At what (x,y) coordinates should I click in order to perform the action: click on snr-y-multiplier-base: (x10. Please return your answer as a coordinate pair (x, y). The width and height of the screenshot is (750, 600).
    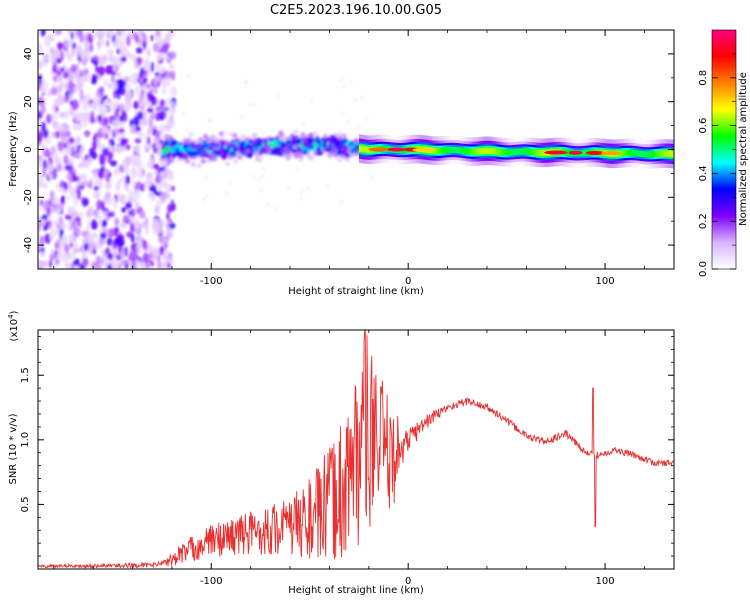
    Looking at the image, I should click on (14, 330).